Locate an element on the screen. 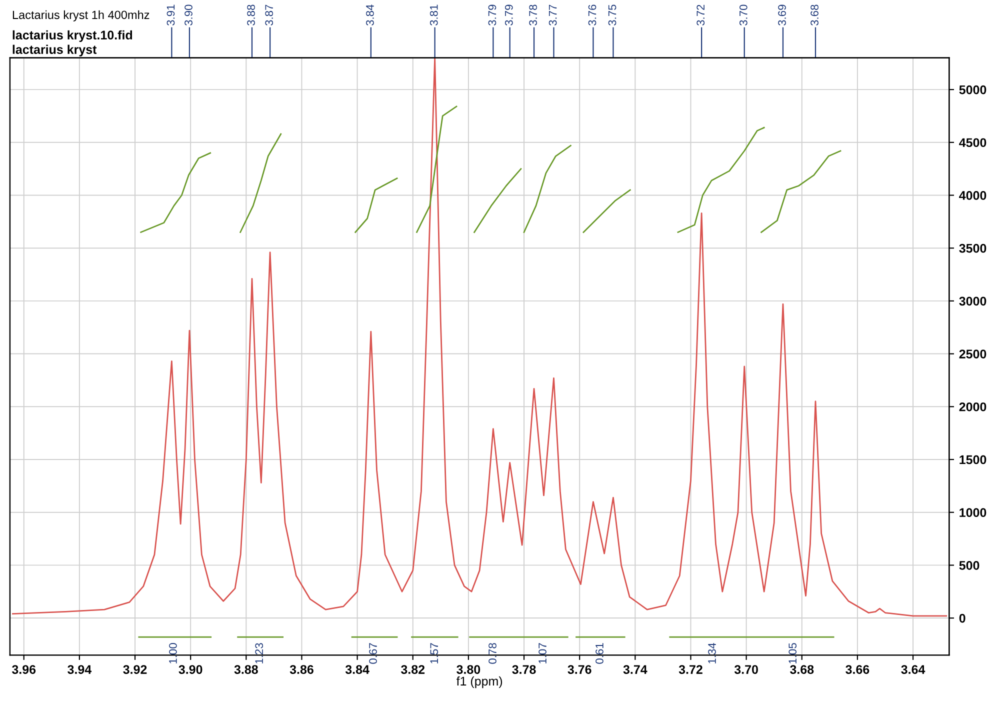  x-tick-label: 3.70 is located at coordinates (746, 669).